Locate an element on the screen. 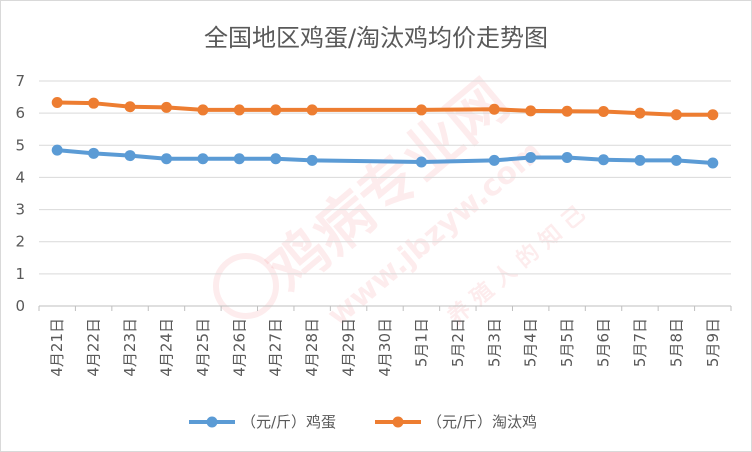  series-lines is located at coordinates (385, 133).